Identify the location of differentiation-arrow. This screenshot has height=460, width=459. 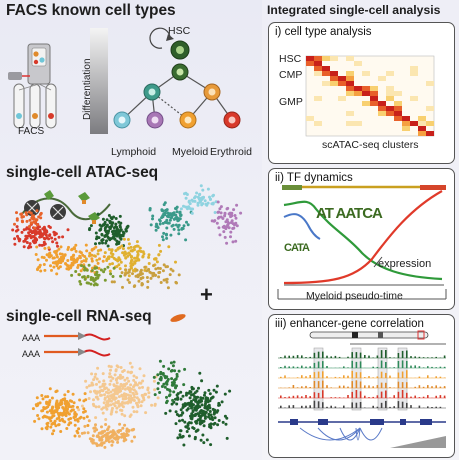
(99, 81).